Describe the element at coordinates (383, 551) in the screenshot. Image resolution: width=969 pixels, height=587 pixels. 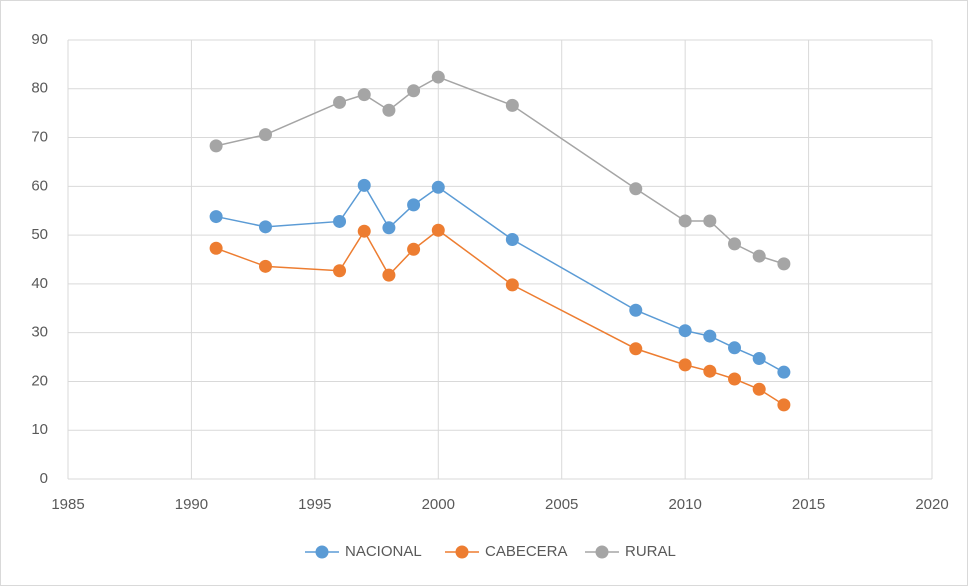
I see `legend-label: NACIONAL` at that location.